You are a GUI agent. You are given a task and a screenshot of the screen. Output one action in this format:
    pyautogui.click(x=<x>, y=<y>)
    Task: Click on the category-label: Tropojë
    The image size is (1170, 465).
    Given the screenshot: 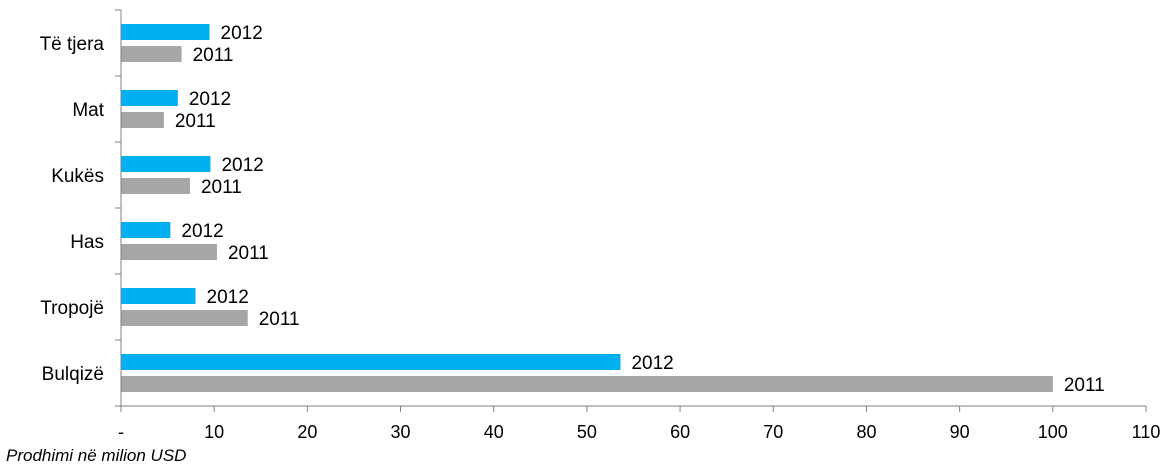 What is the action you would take?
    pyautogui.click(x=72, y=308)
    